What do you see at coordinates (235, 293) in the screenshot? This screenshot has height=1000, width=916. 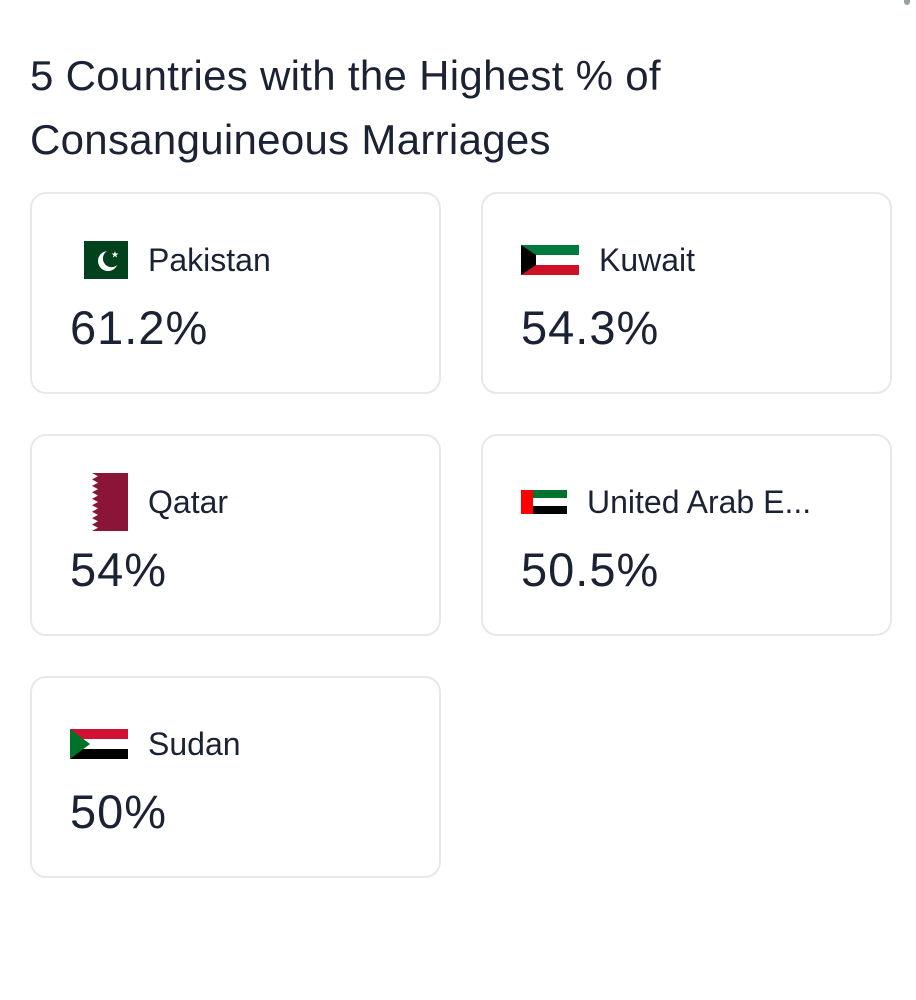 I see `country-card-pakistan: Pakistan 61.2%` at bounding box center [235, 293].